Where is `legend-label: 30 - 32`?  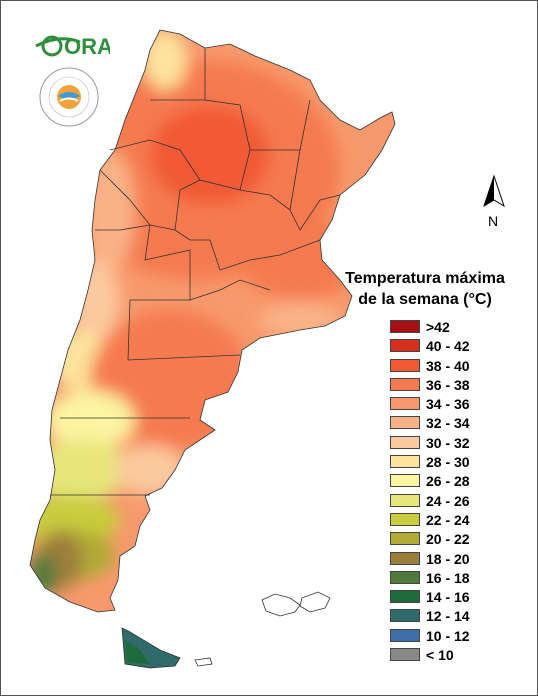 legend-label: 30 - 32 is located at coordinates (448, 442).